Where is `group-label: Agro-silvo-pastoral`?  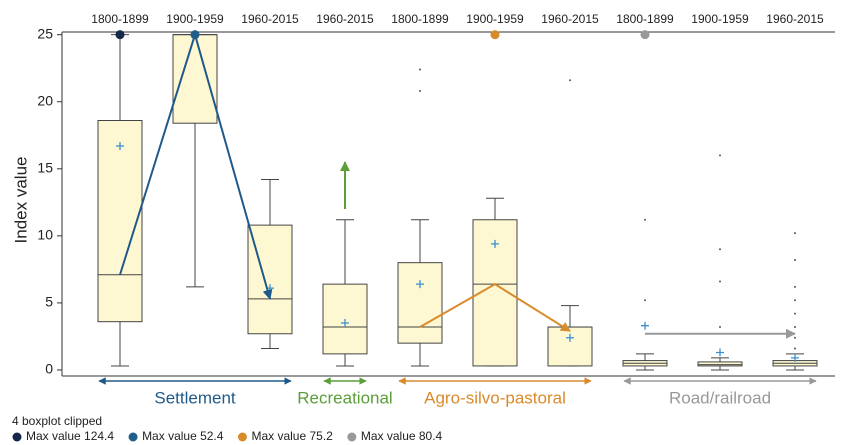
group-label: Agro-silvo-pastoral is located at coordinates (495, 397).